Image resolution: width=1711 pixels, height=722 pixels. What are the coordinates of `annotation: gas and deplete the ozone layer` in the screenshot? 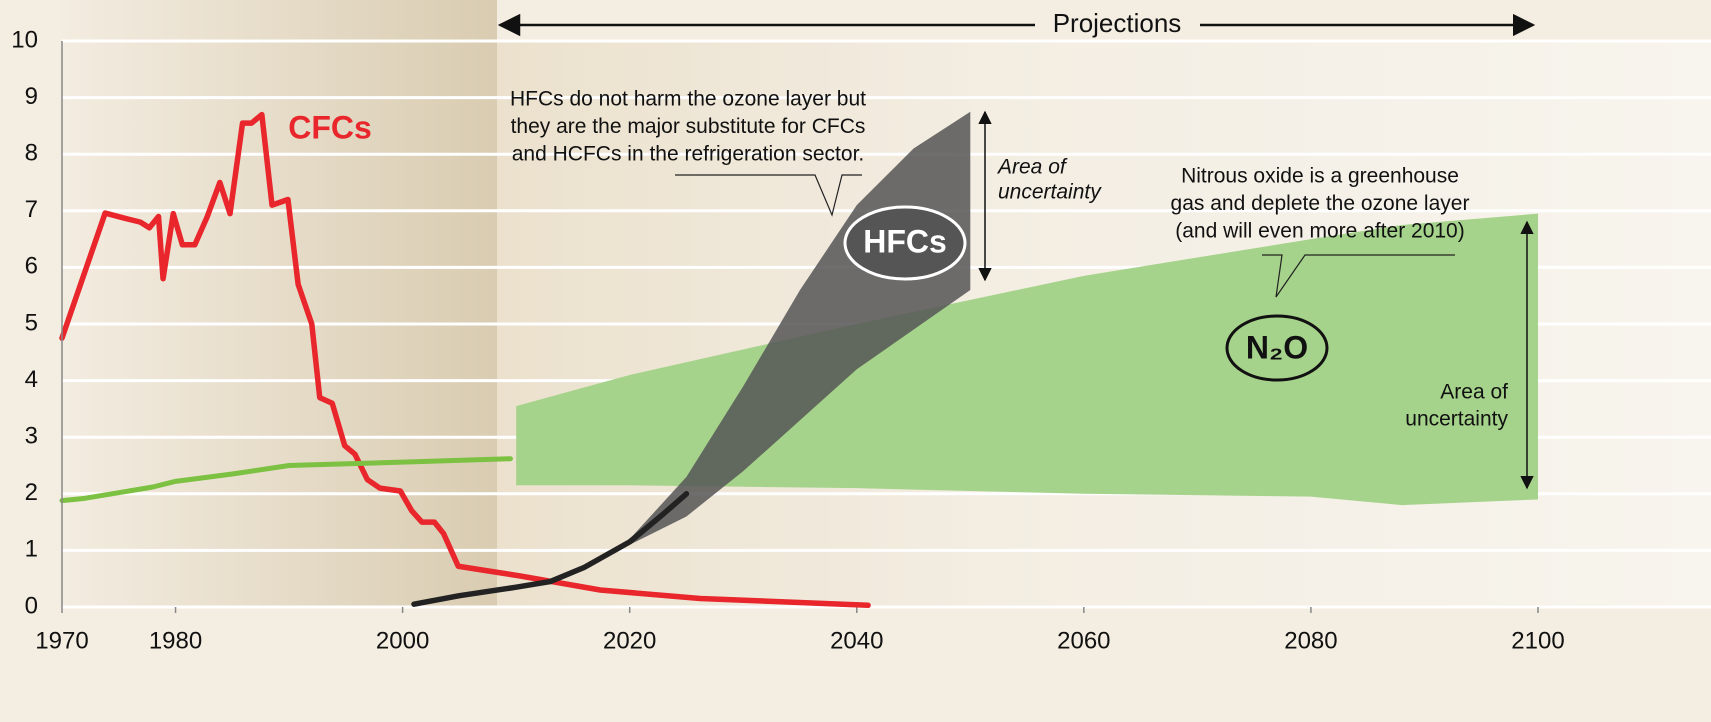 It's located at (1320, 203).